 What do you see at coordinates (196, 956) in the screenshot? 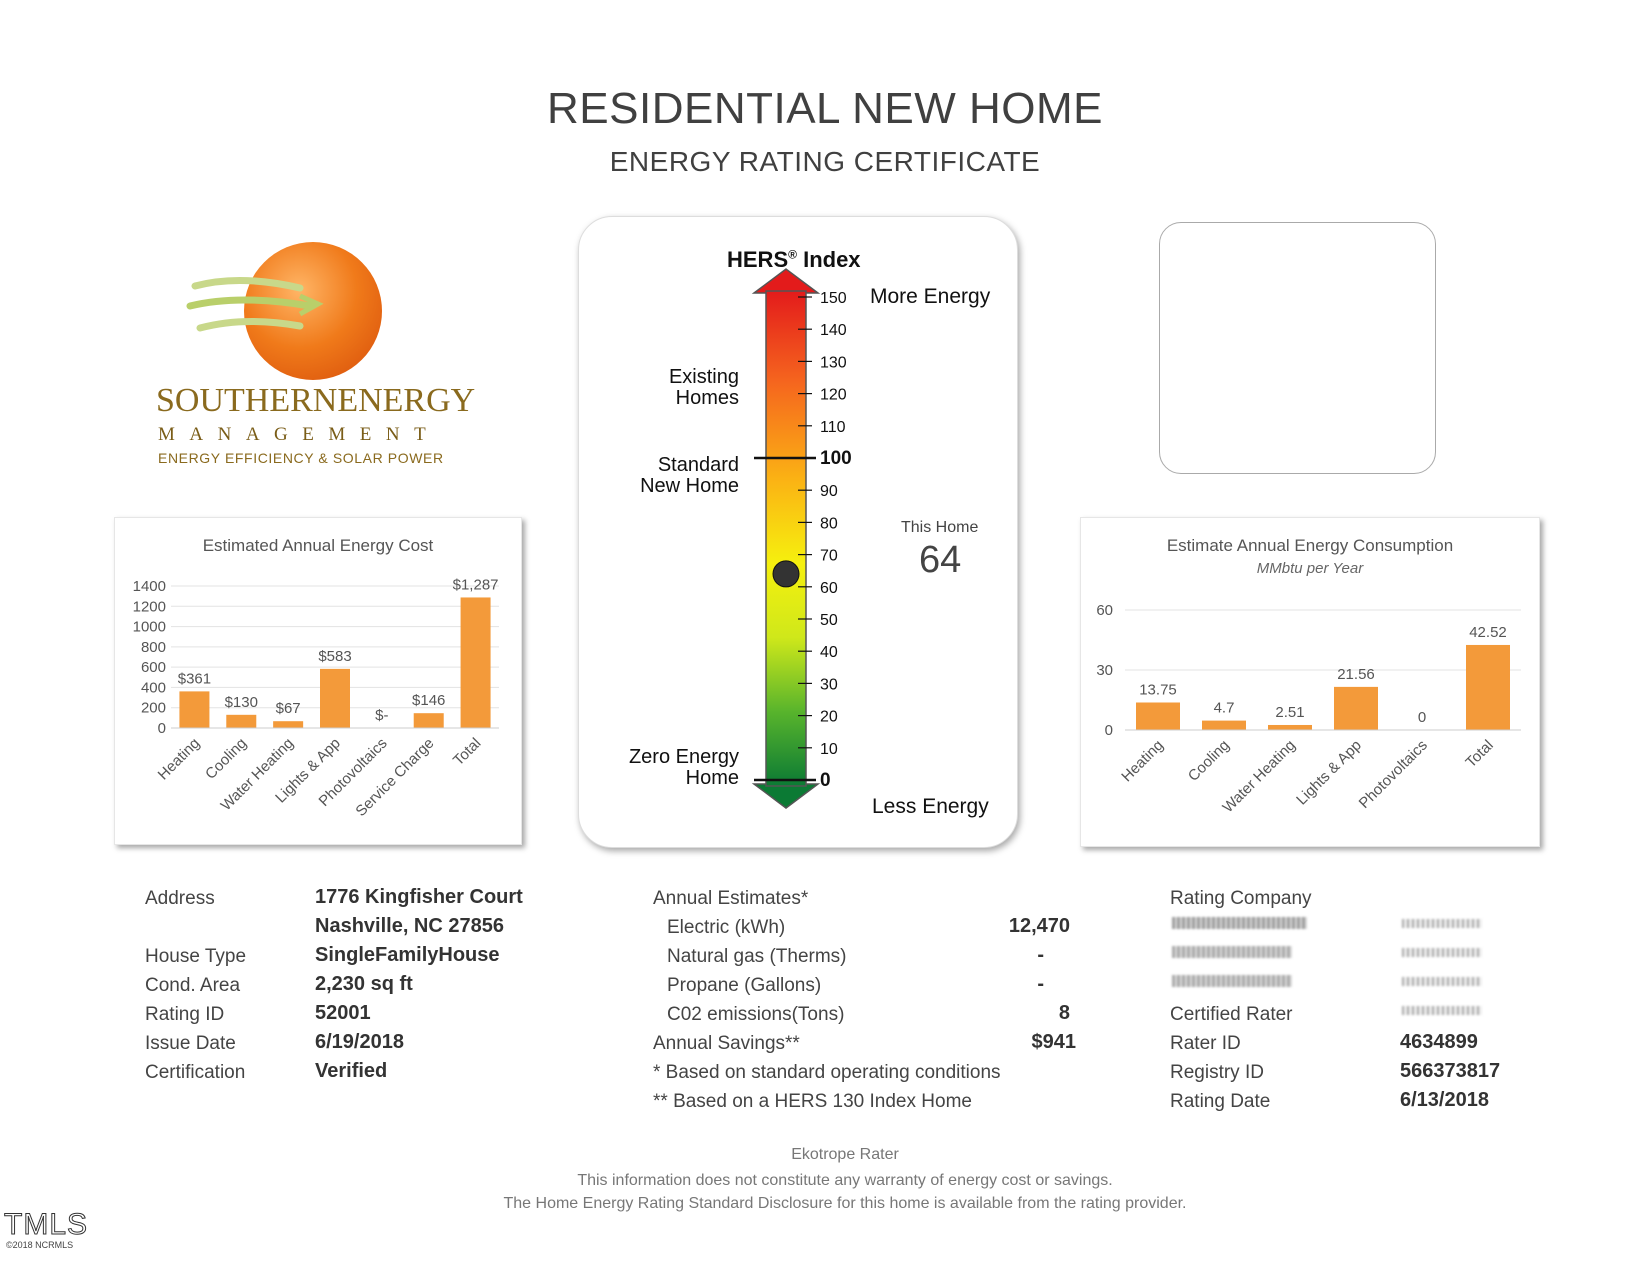
I see `house-type-label: House Type` at bounding box center [196, 956].